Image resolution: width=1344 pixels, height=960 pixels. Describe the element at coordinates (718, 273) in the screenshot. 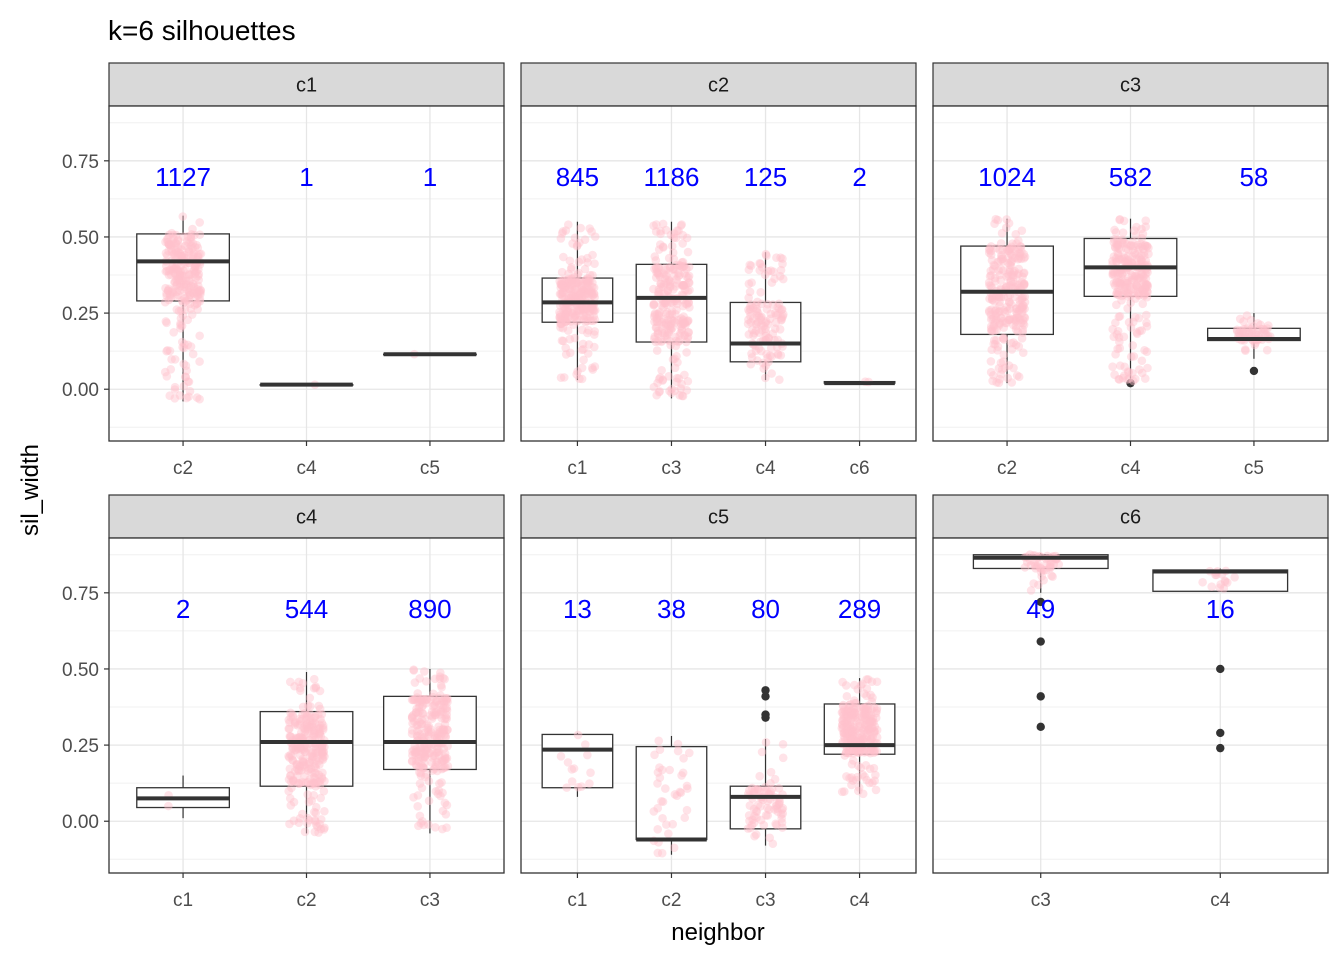

I see `panel-background` at that location.